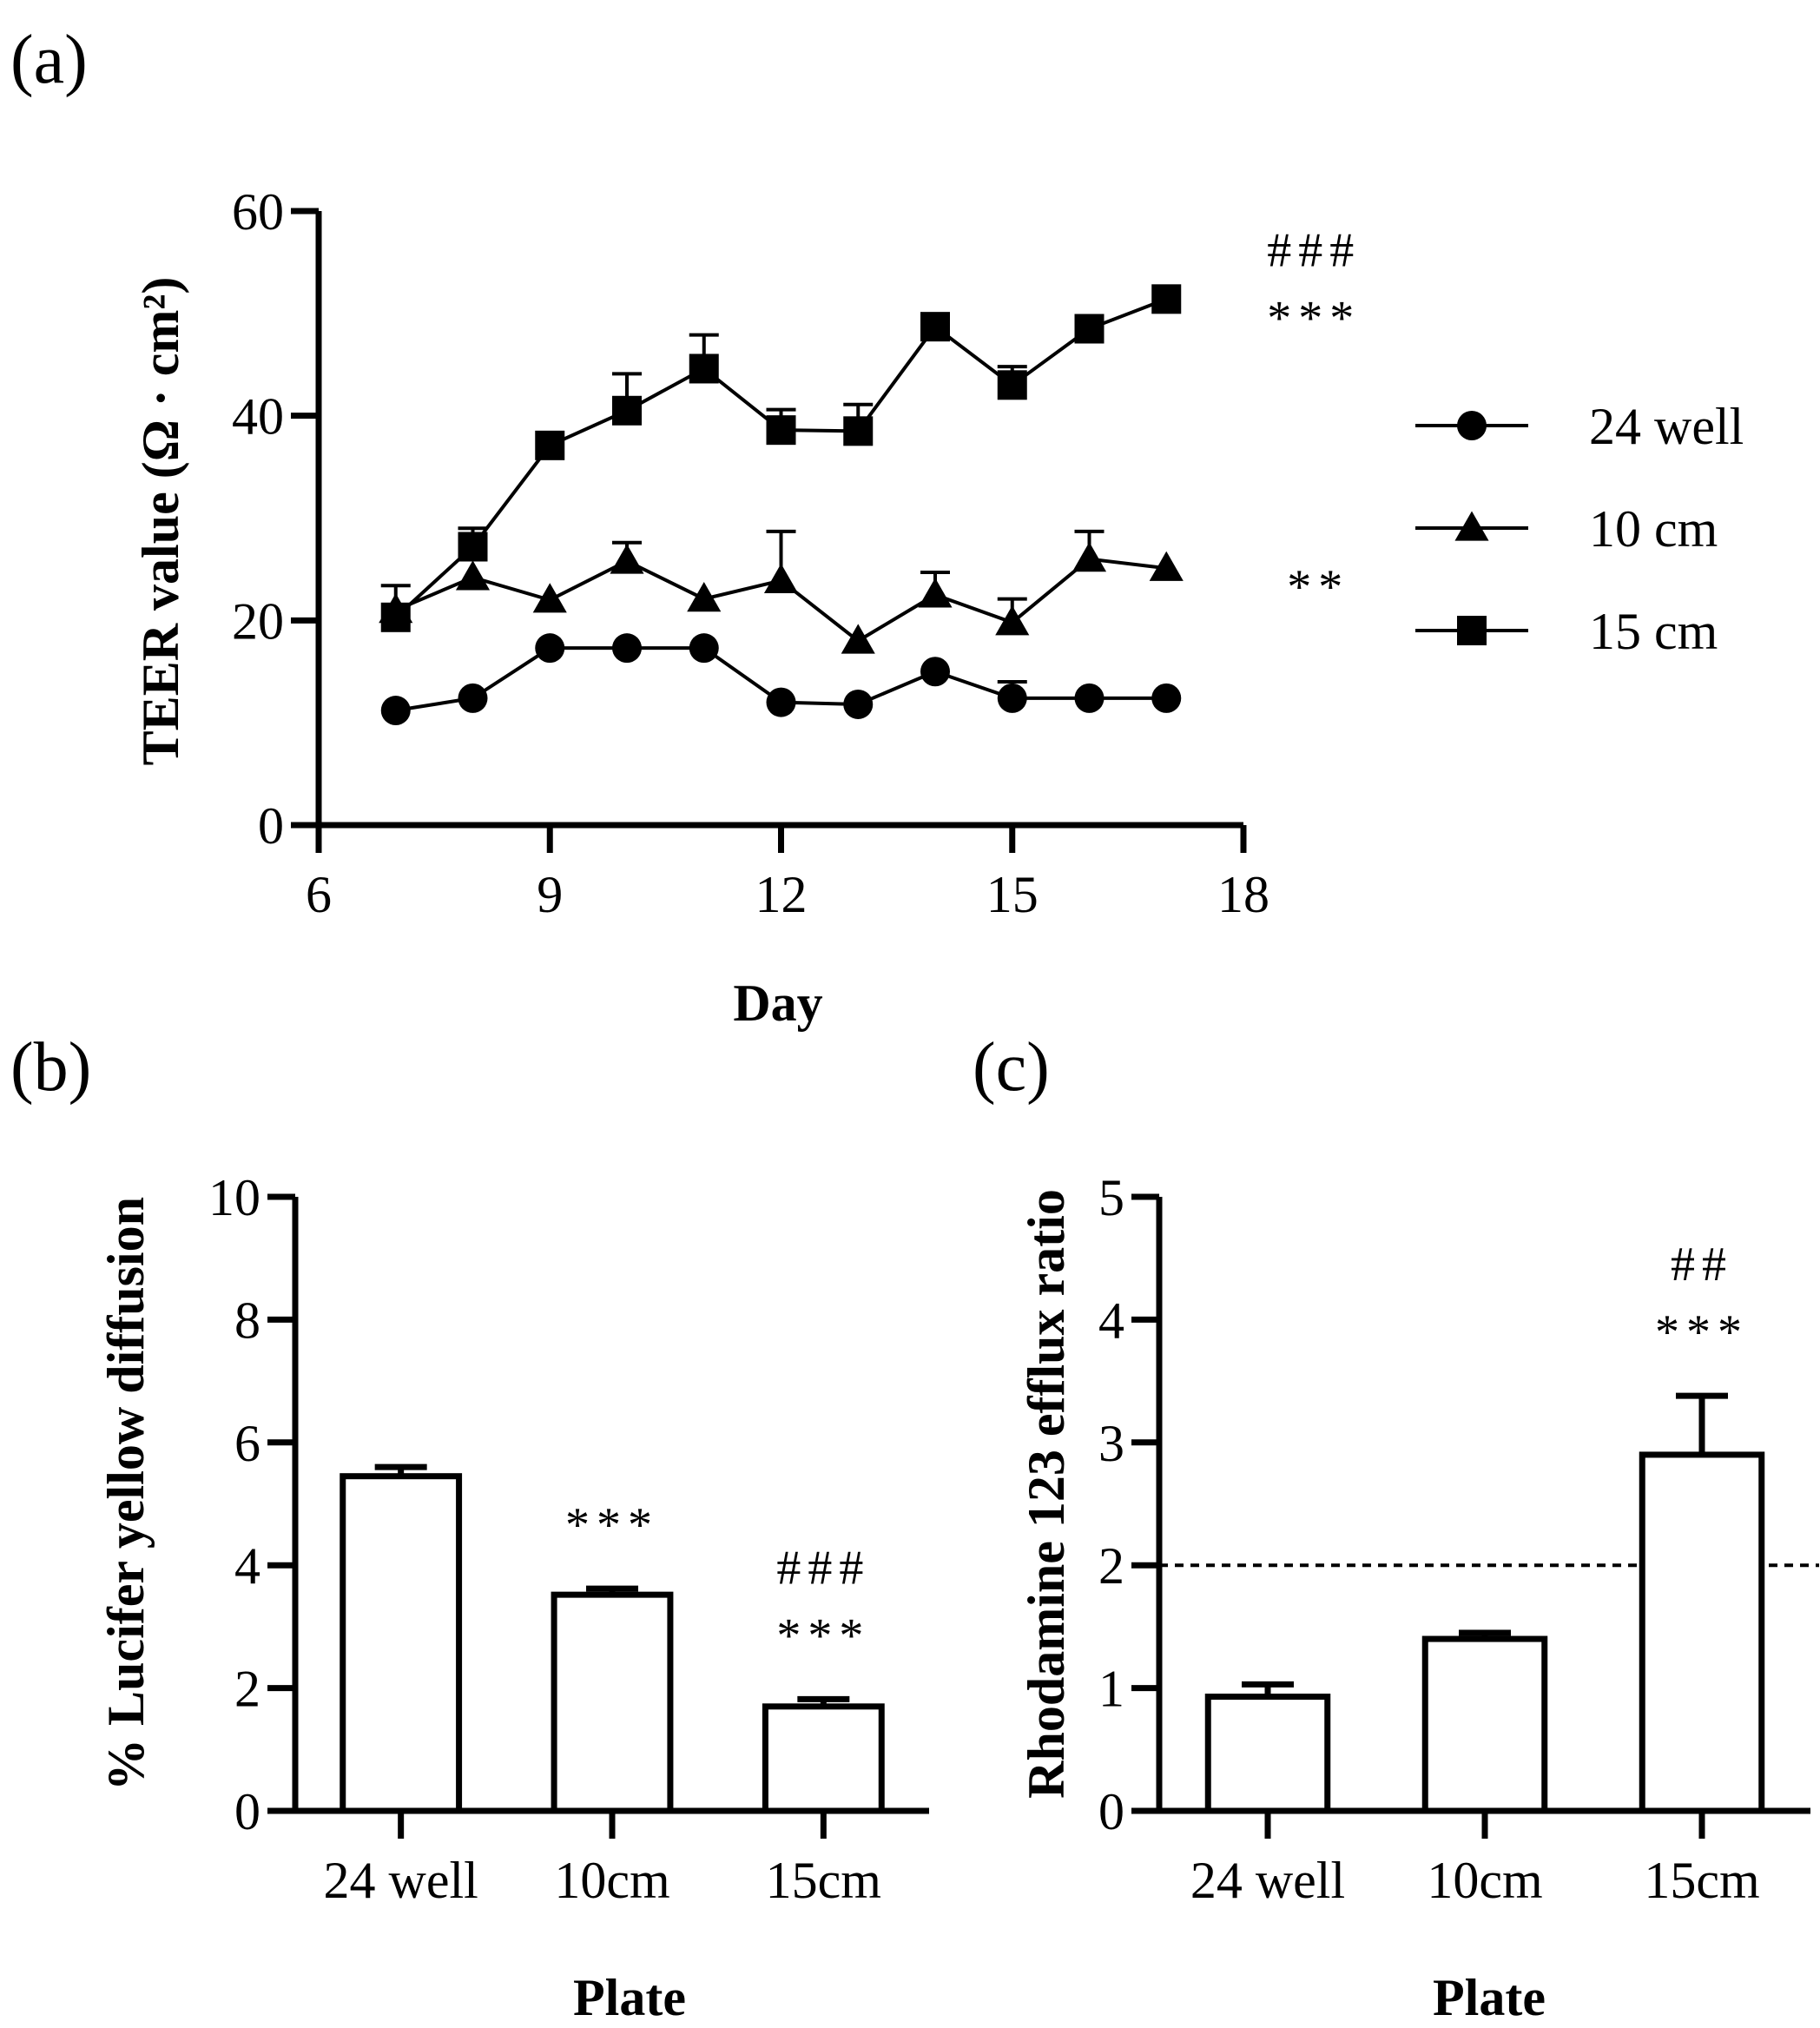  What do you see at coordinates (1318, 587) in the screenshot?
I see `panel-a-annotation-stars-10cm: **` at bounding box center [1318, 587].